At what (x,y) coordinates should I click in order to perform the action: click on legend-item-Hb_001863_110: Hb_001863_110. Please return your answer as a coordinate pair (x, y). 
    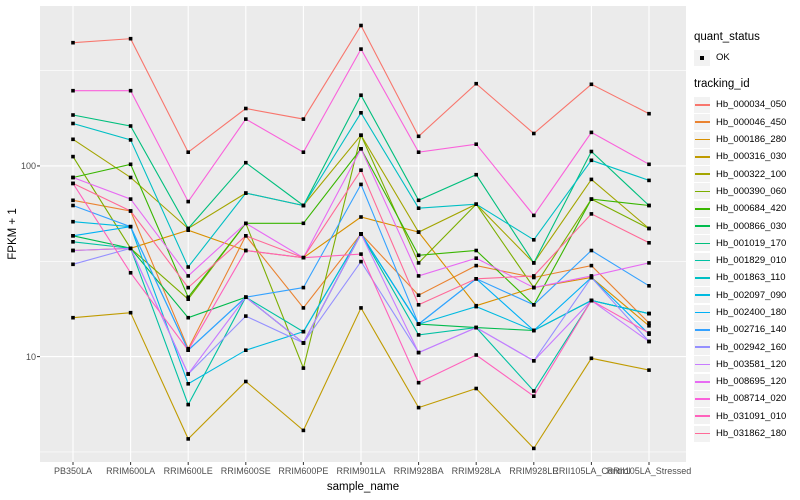
    Looking at the image, I should click on (747, 277).